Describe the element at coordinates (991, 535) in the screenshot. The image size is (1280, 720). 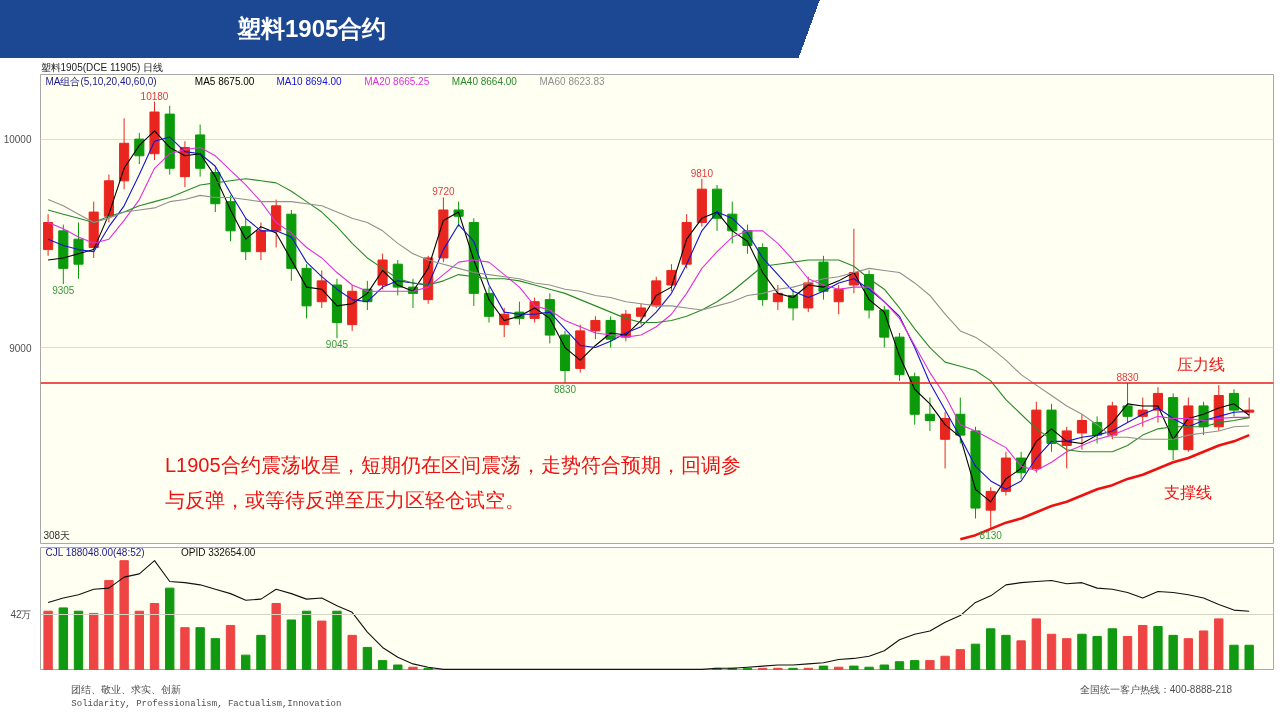
I see `annotation: 8130` at that location.